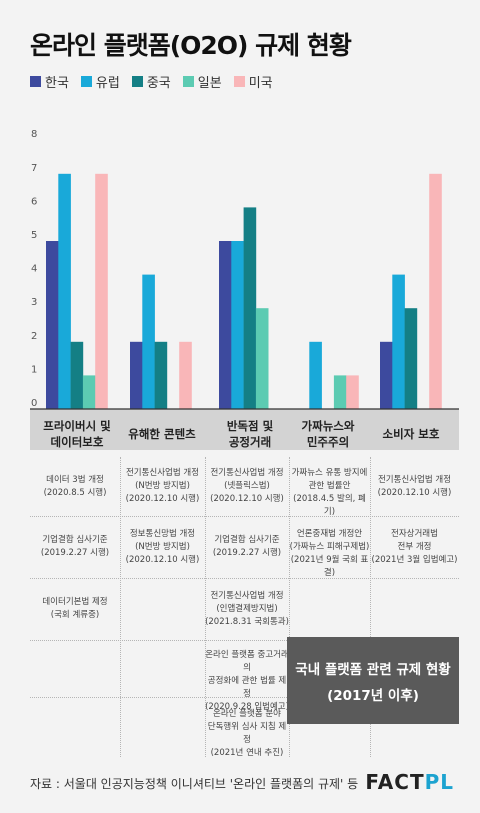 This screenshot has width=480, height=813. Describe the element at coordinates (194, 784) in the screenshot. I see `source-note: 자료 : 서울대 인공지능정책 이니셔티브 '온라인 플랫폼의 규제' 등` at that location.